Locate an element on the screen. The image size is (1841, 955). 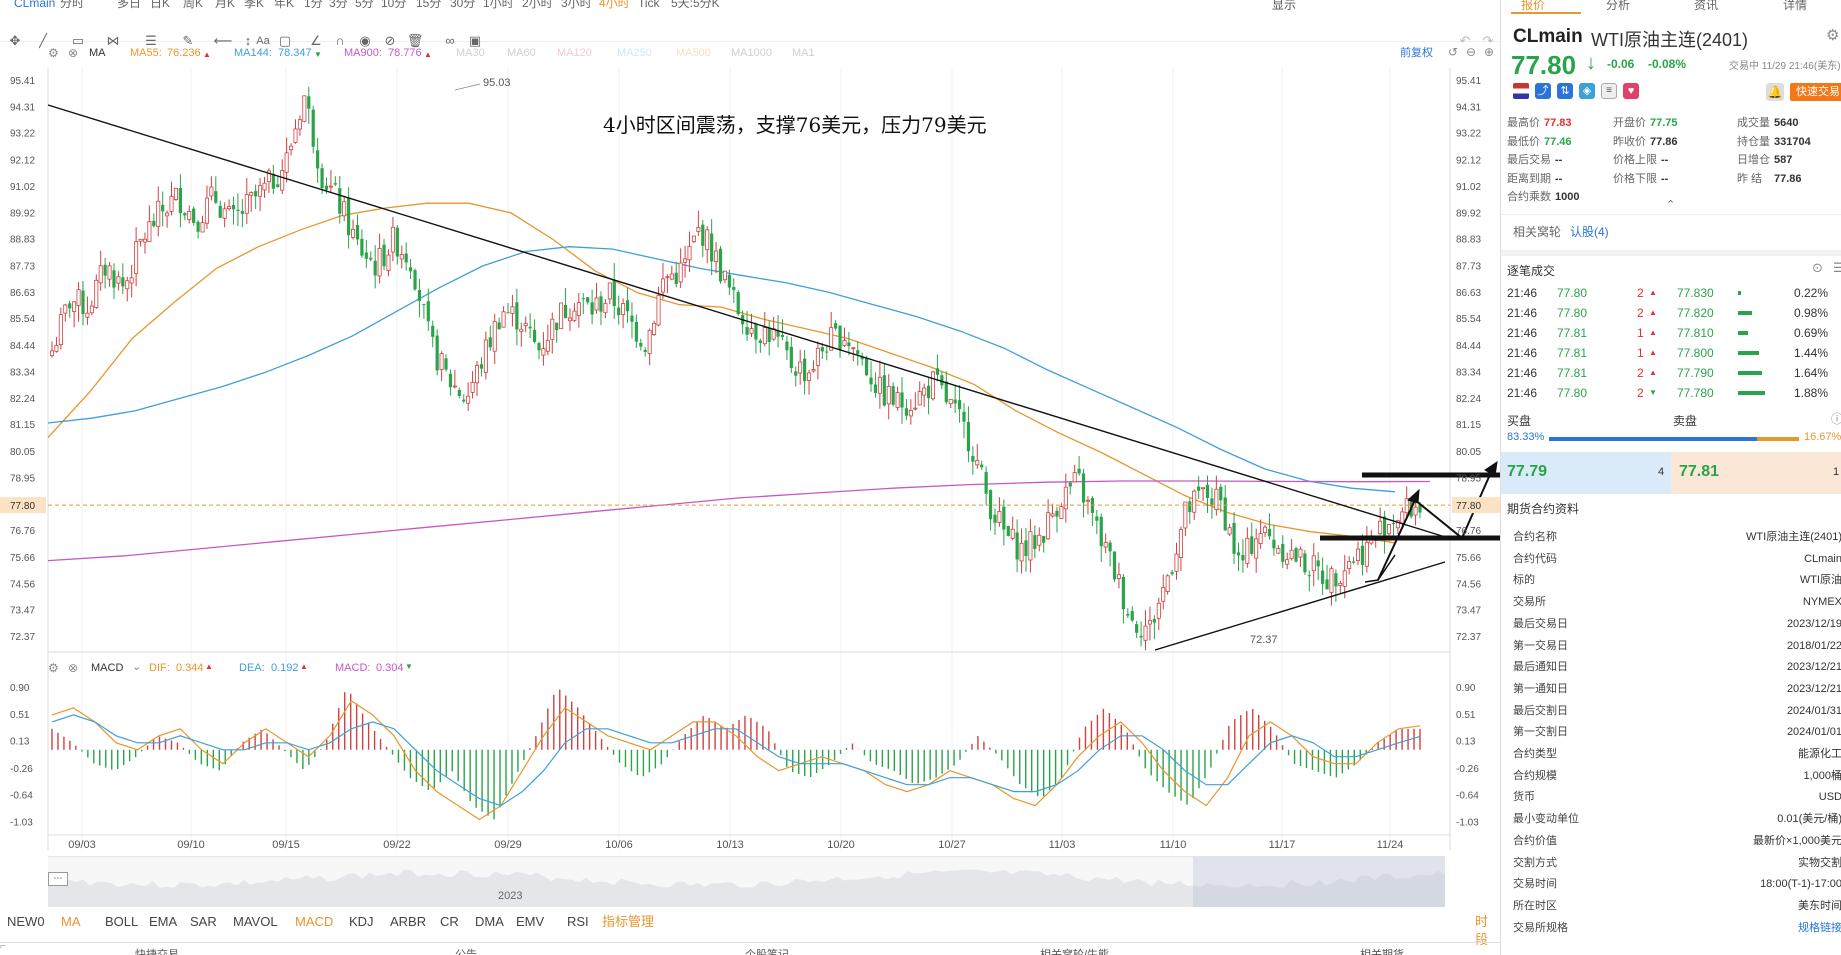
period-tab: 4小时 is located at coordinates (614, 5).